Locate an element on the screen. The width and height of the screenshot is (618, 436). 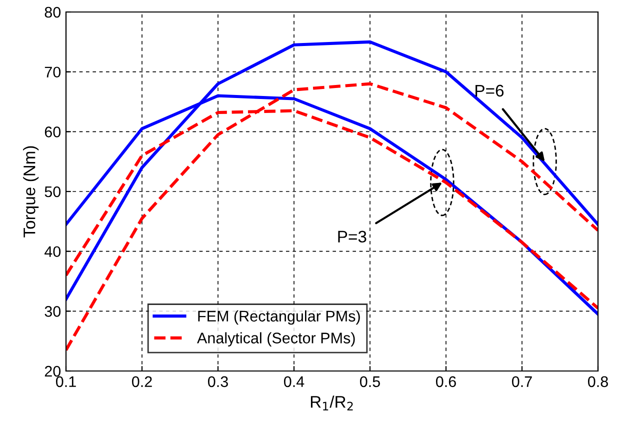
y-tick-label: 40 is located at coordinates (52, 252).